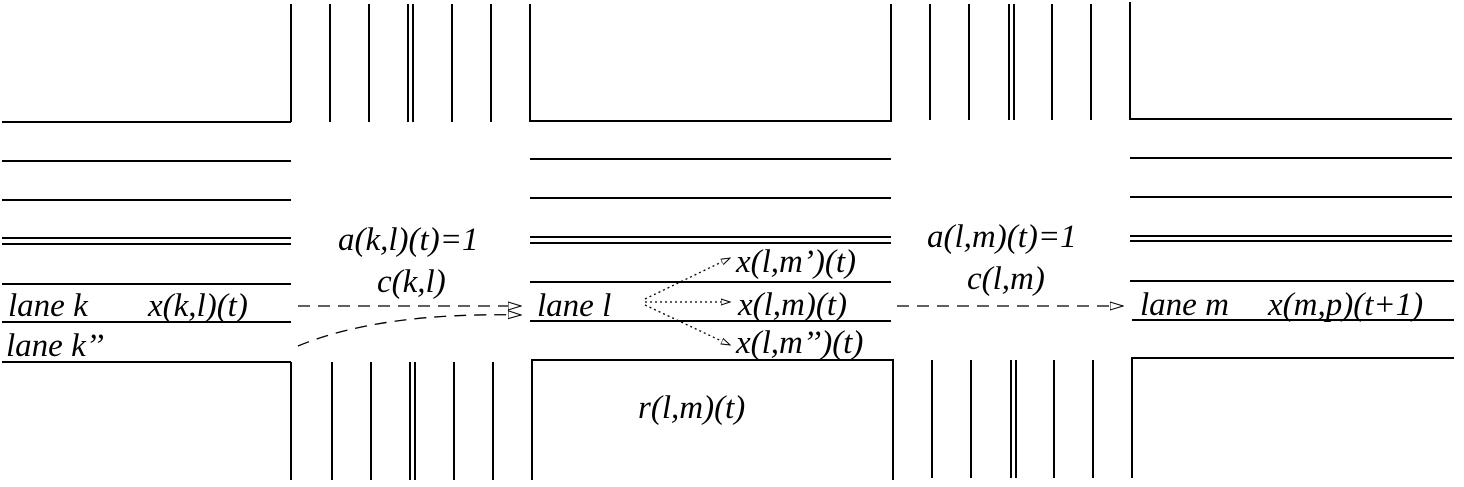 The width and height of the screenshot is (1464, 487). I want to click on label-lane-m: lane m, so click(1184, 305).